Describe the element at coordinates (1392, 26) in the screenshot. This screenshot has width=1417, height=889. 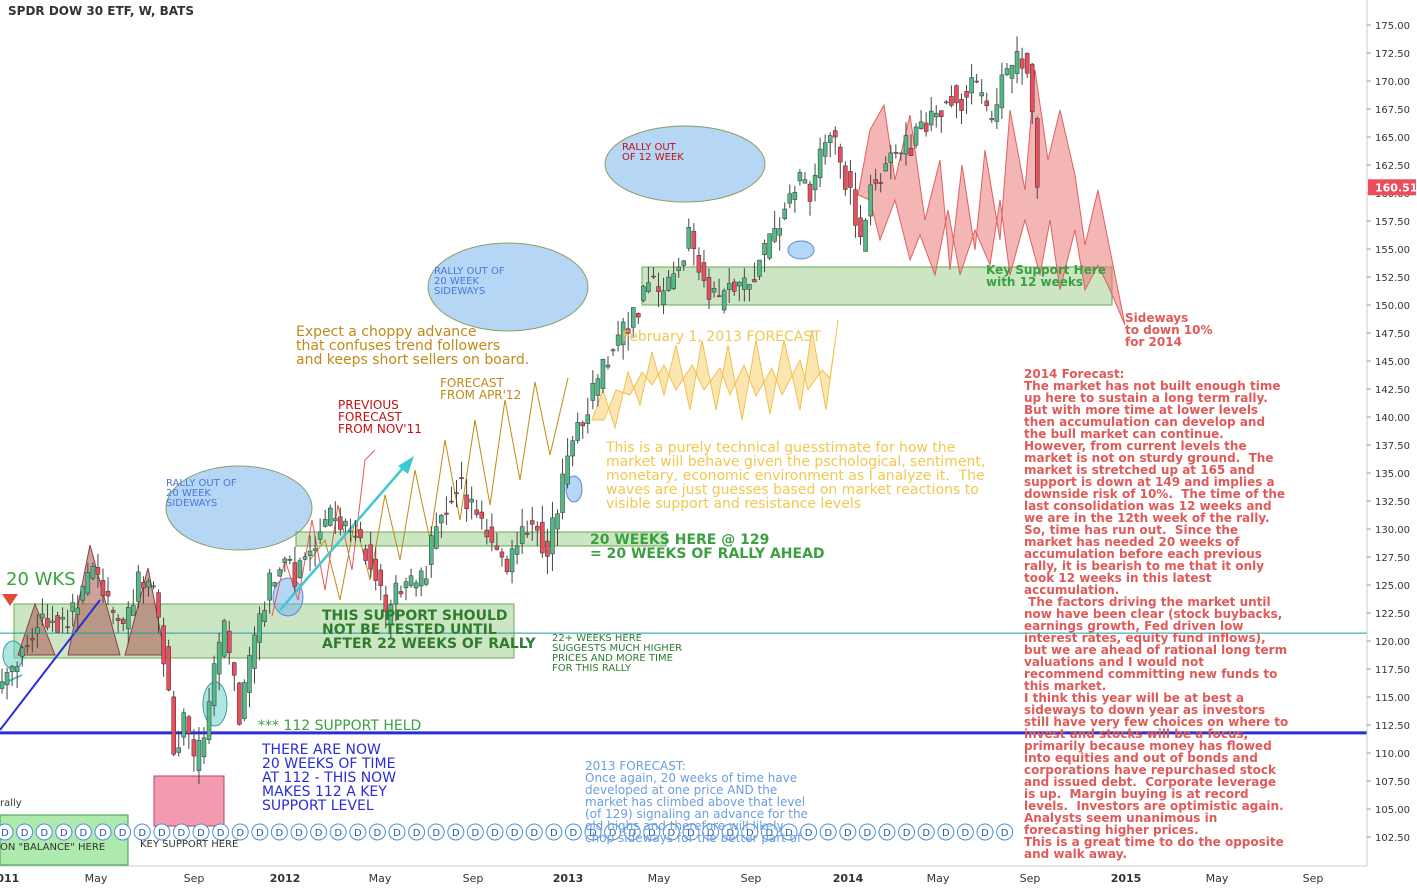
I see `y-tick-label: 175.00` at that location.